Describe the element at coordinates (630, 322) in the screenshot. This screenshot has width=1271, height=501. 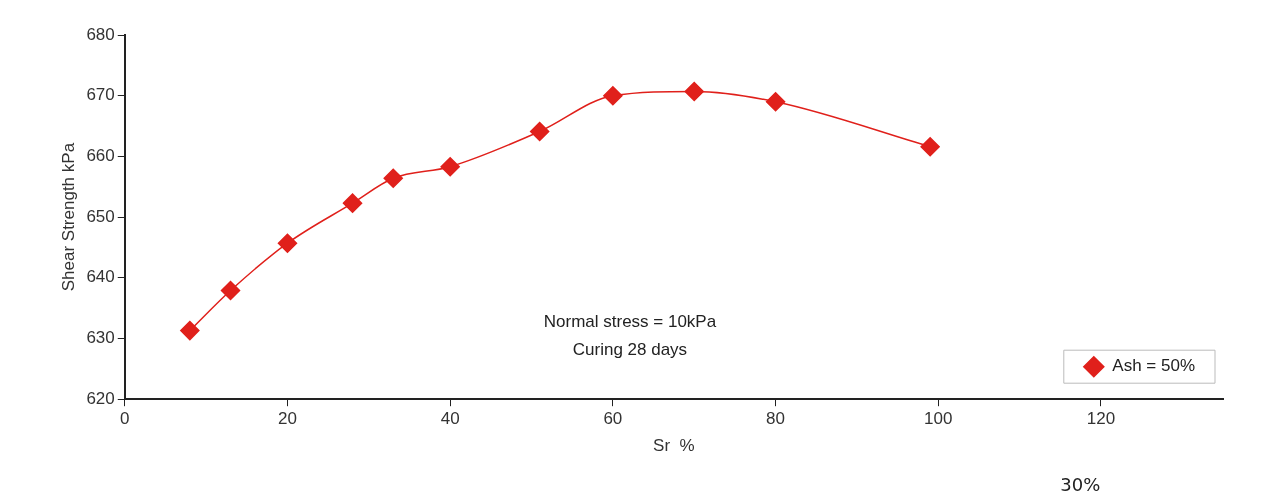
I see `annotation: Normal stress = 10kPa` at that location.